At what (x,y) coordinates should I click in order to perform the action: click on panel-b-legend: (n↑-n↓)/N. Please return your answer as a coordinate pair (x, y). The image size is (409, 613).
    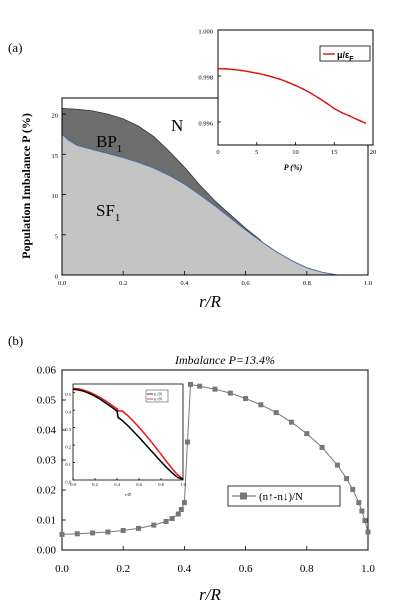
    Looking at the image, I should click on (284, 496).